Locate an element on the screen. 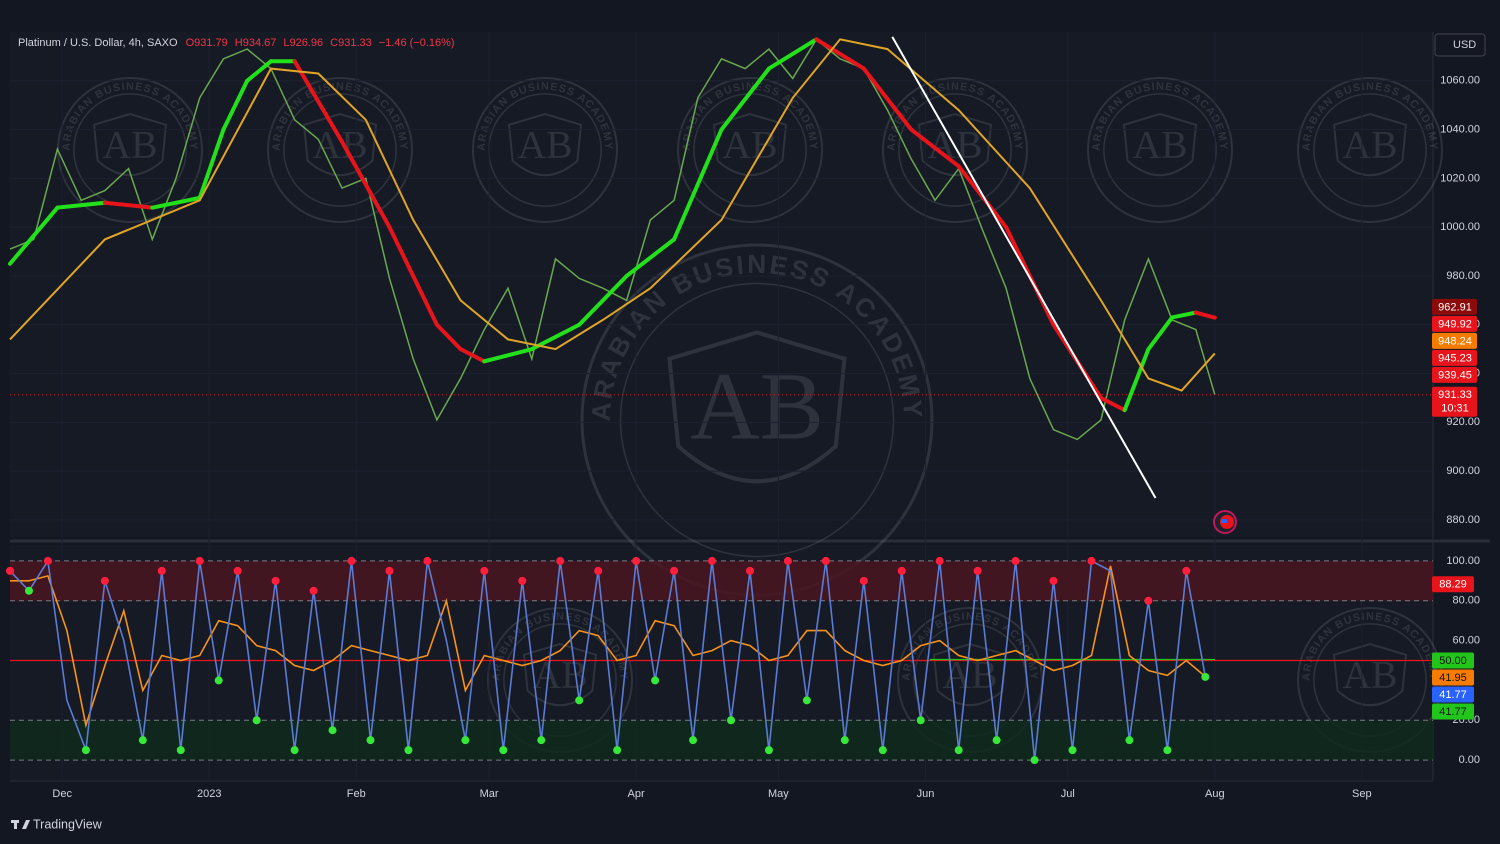  ohlc-value: O931.79 is located at coordinates (207, 43).